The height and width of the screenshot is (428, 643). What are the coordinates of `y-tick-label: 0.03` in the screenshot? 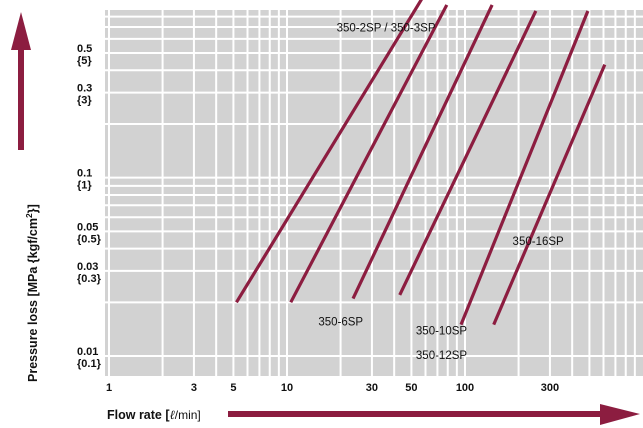 It's located at (87, 267).